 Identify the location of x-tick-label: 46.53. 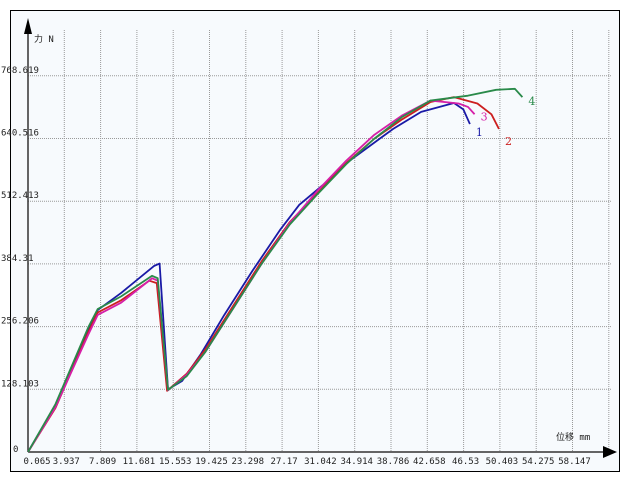
(465, 462).